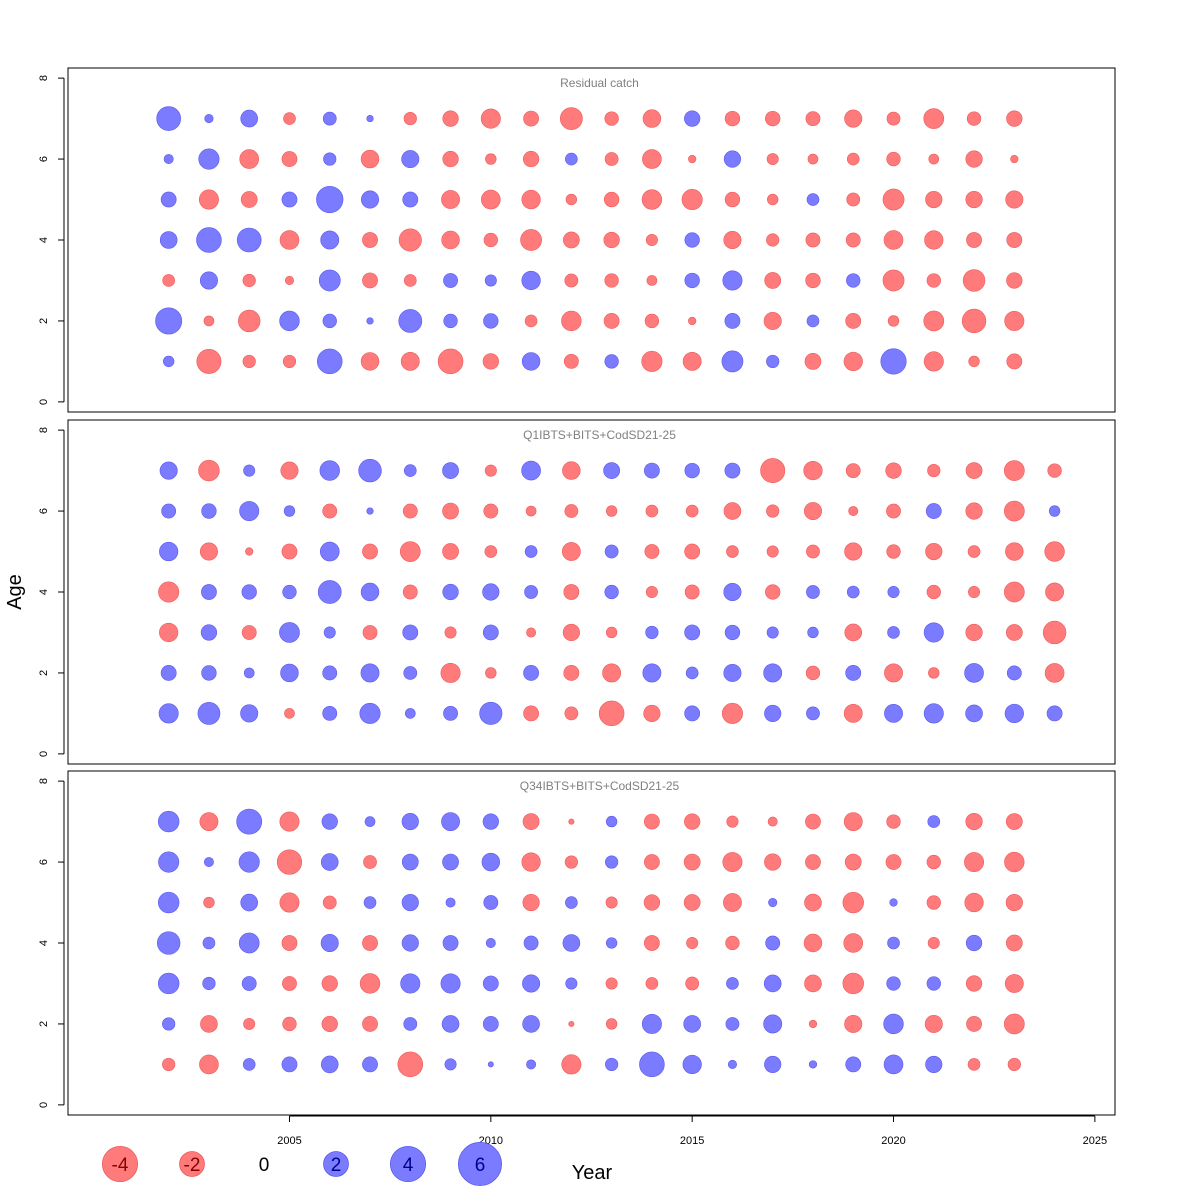 Image resolution: width=1200 pixels, height=1200 pixels. I want to click on x-axis-ticks: 2005 2010 2015 2020 2025, so click(692, 1131).